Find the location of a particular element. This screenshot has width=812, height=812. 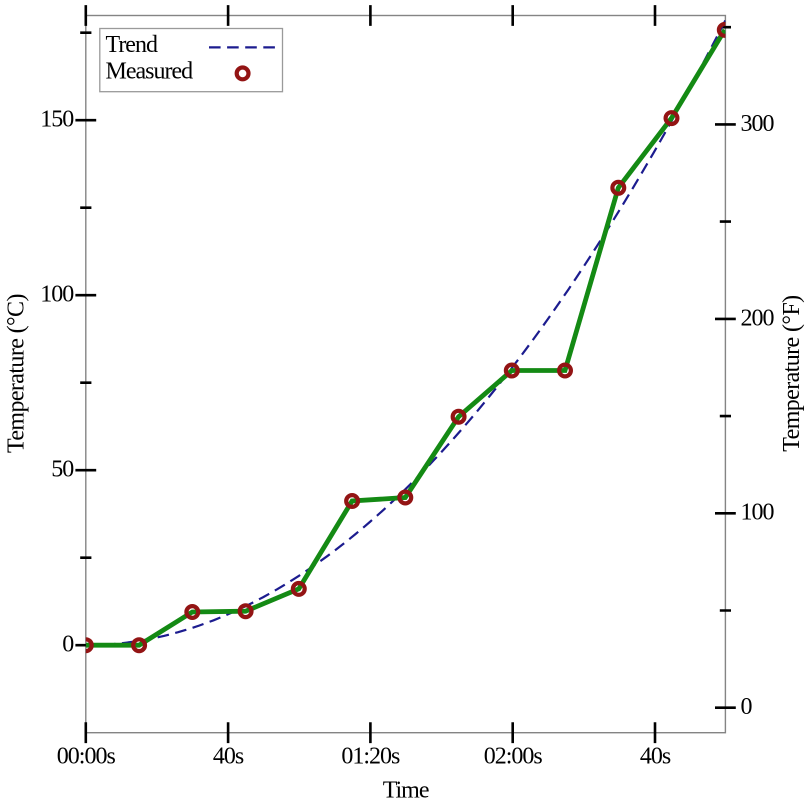

svg-text: 00:00s is located at coordinates (86, 756).